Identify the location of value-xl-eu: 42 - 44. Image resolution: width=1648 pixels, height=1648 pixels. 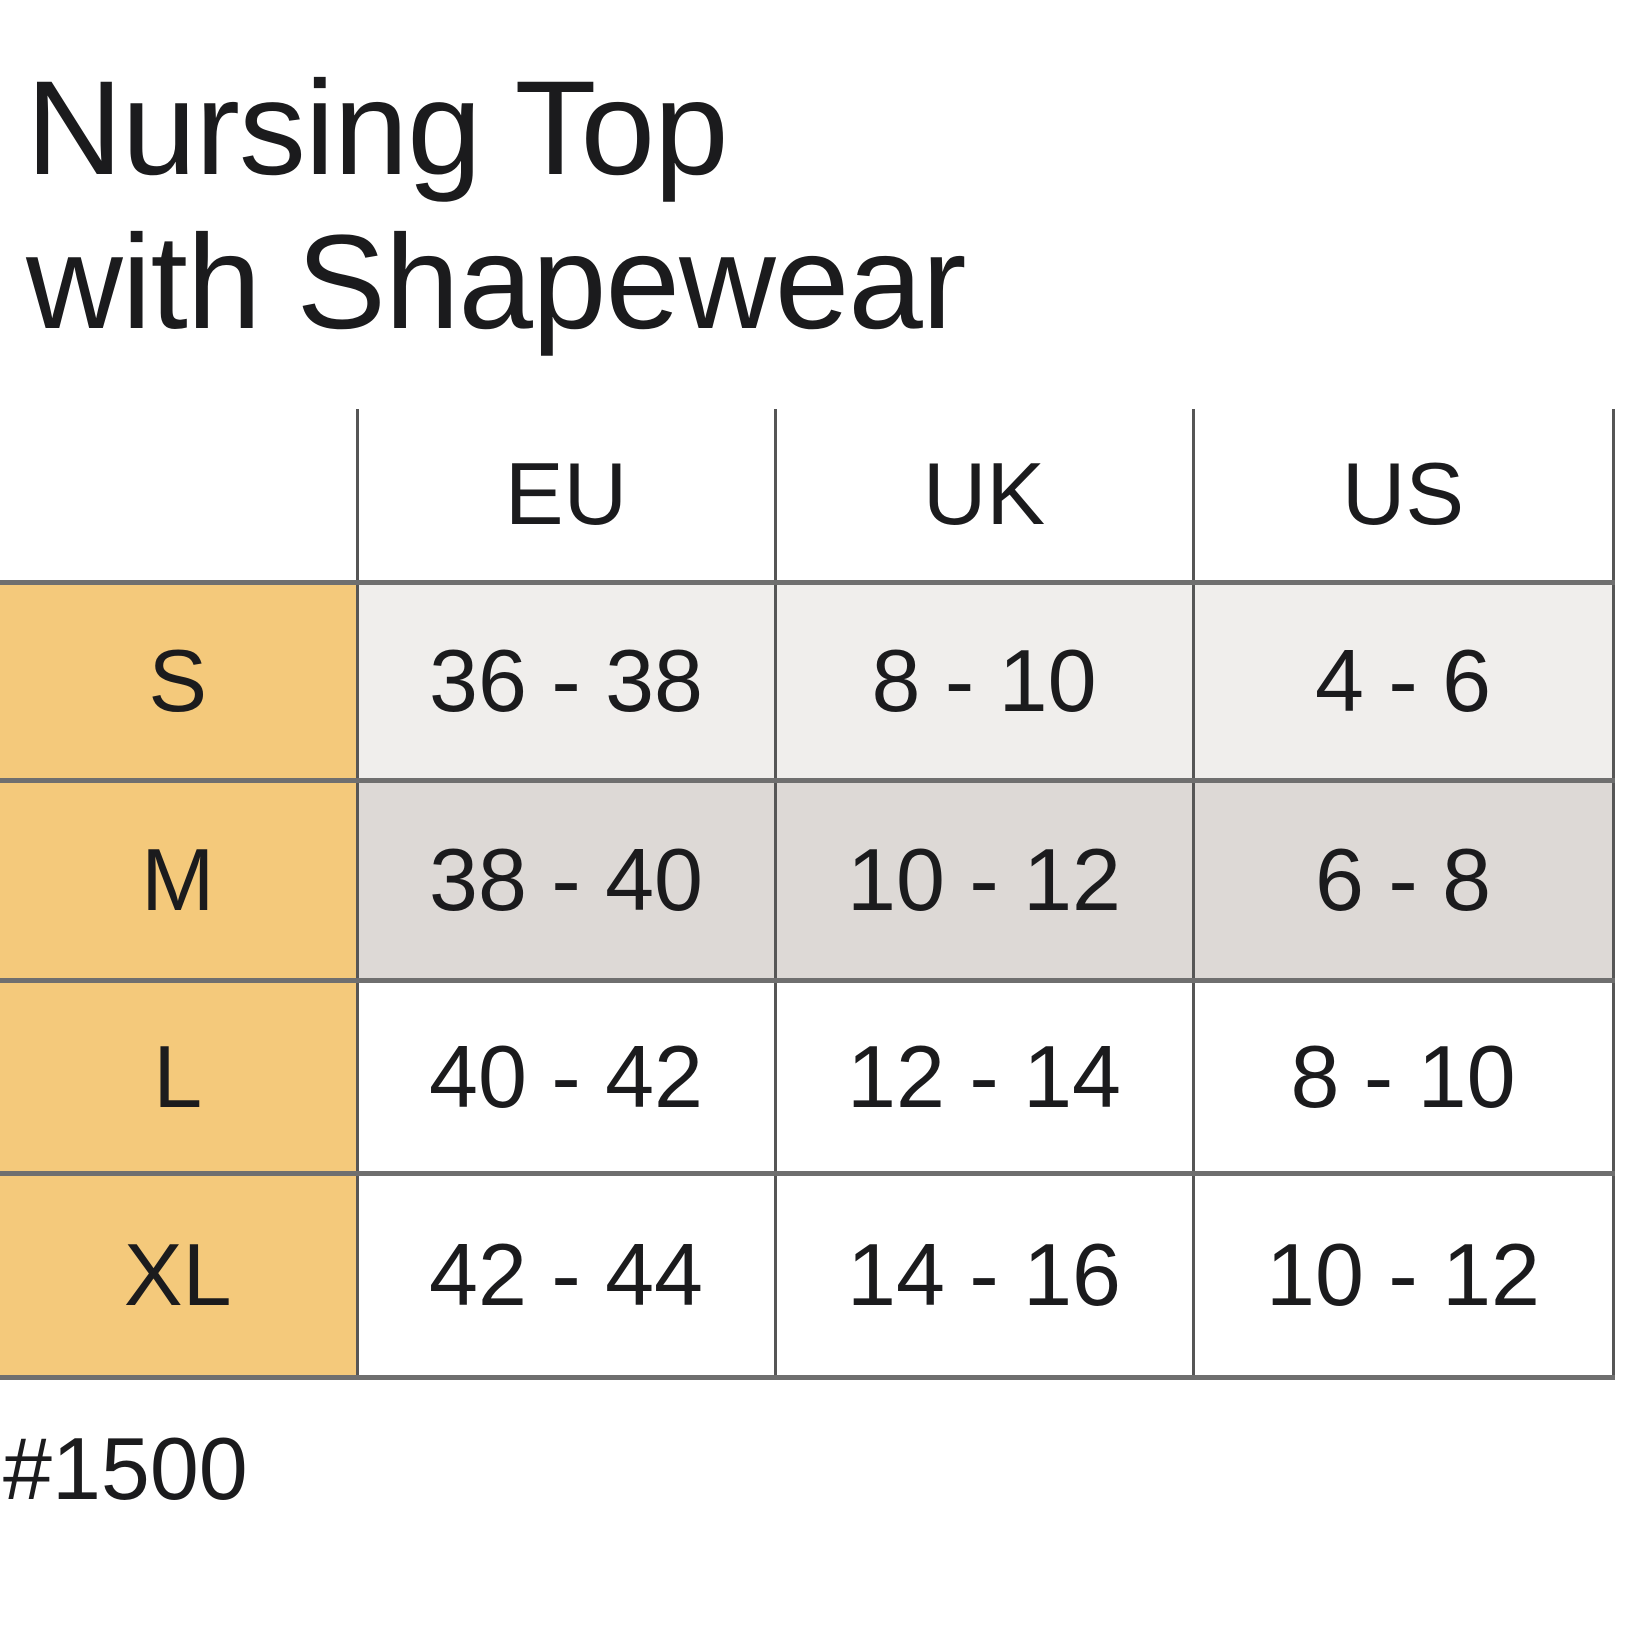
(565, 1275).